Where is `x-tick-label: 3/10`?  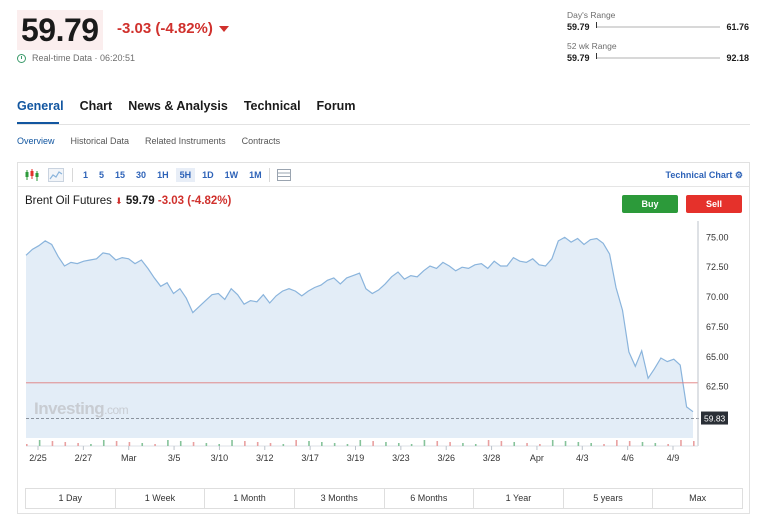 x-tick-label: 3/10 is located at coordinates (220, 458).